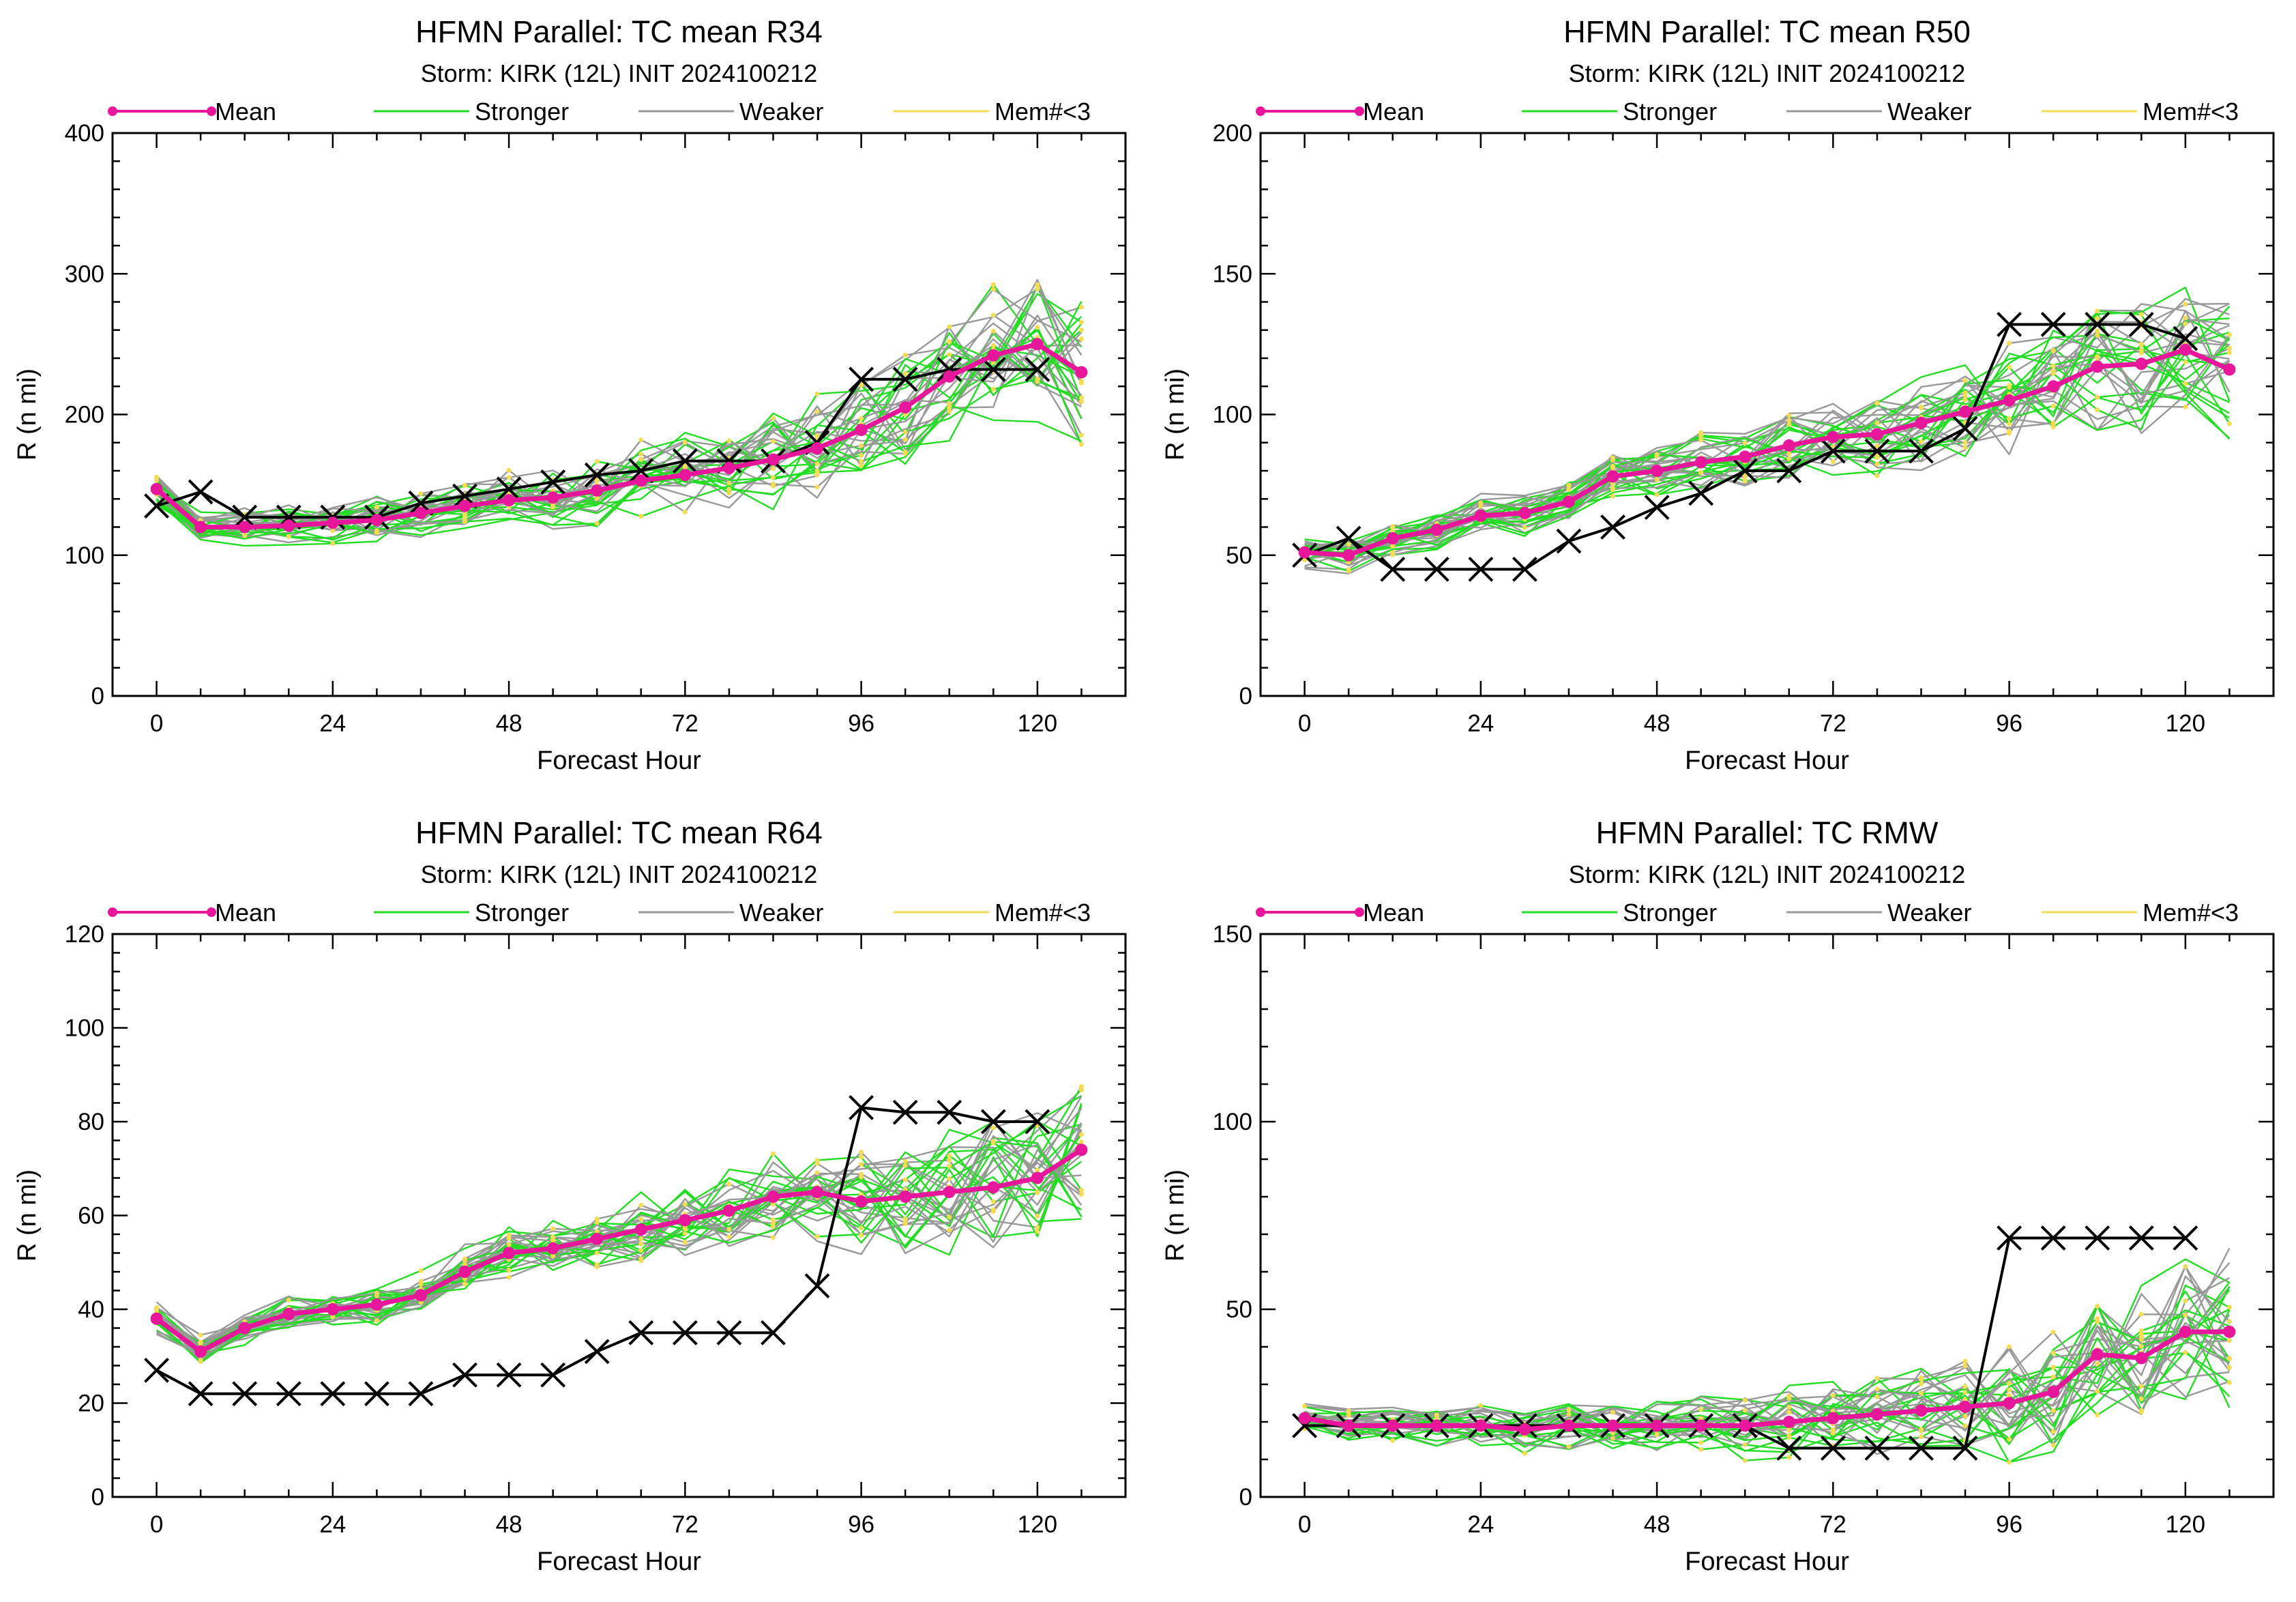 The image size is (2296, 1602). Describe the element at coordinates (619, 832) in the screenshot. I see `chart-title: HFMN Parallel: TC mean R64` at that location.